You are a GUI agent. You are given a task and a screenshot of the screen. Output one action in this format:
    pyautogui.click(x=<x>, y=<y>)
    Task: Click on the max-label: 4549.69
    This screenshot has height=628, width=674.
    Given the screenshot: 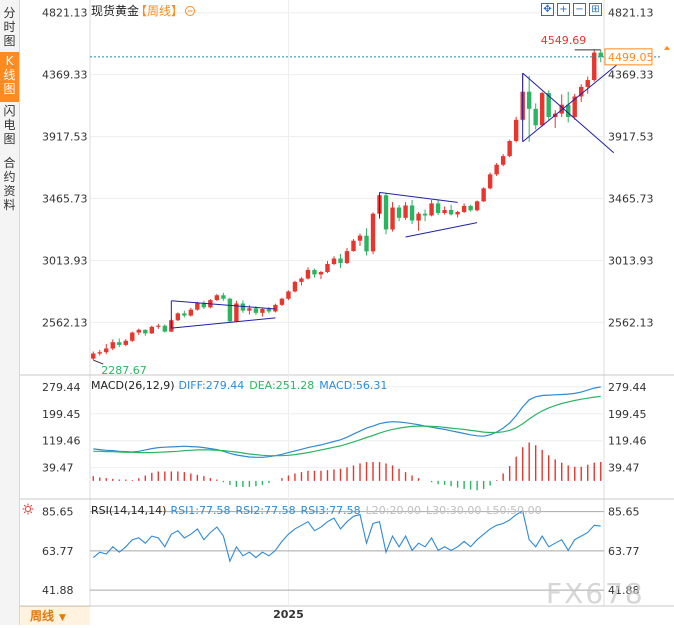 What is the action you would take?
    pyautogui.click(x=564, y=40)
    